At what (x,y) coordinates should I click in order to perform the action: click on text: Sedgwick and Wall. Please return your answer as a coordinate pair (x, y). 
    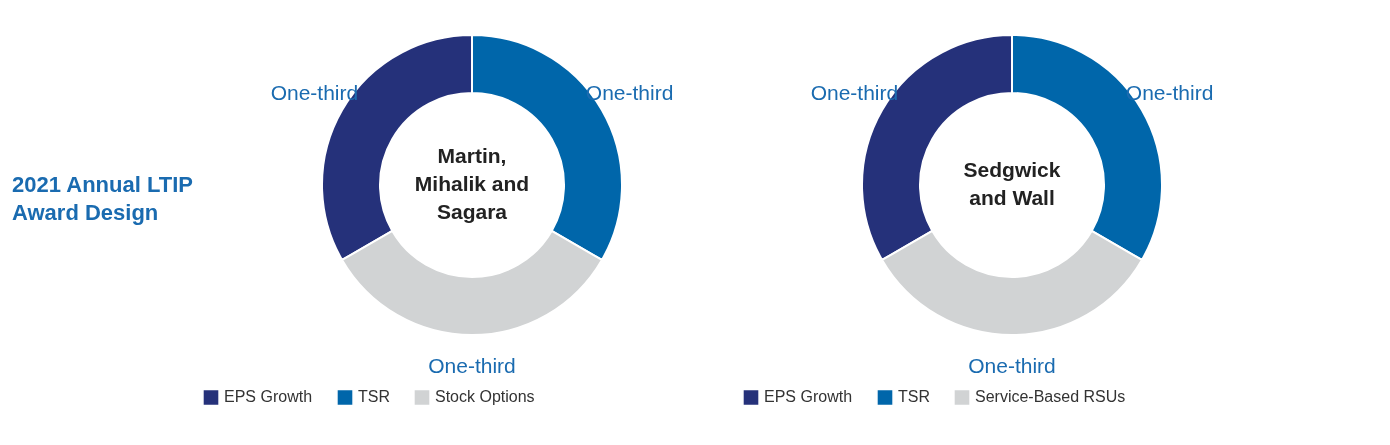
    Looking at the image, I should click on (1012, 183).